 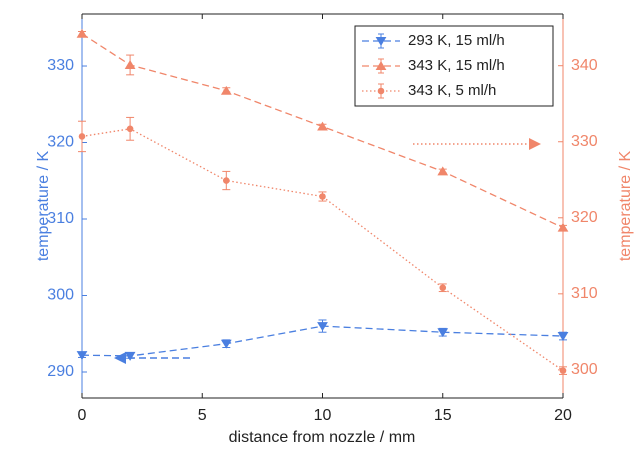 What do you see at coordinates (322, 341) in the screenshot?
I see `series-line` at bounding box center [322, 341].